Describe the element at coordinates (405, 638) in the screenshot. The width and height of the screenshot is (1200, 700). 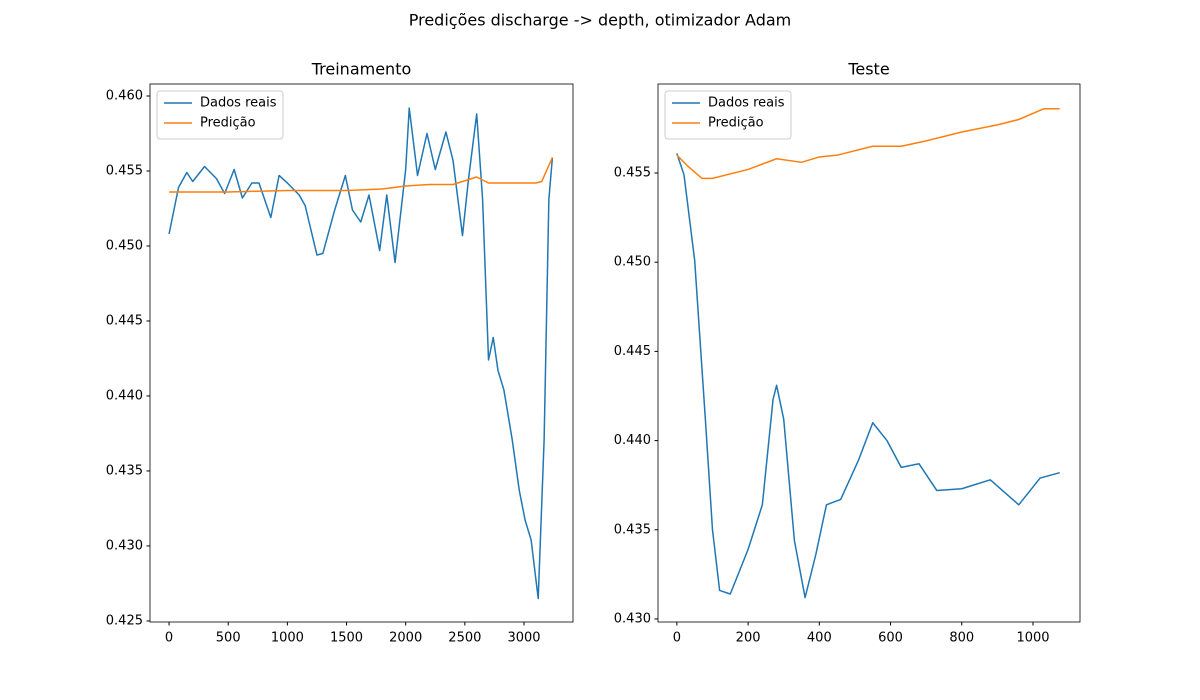
I see `x-tick-label: 2000` at that location.